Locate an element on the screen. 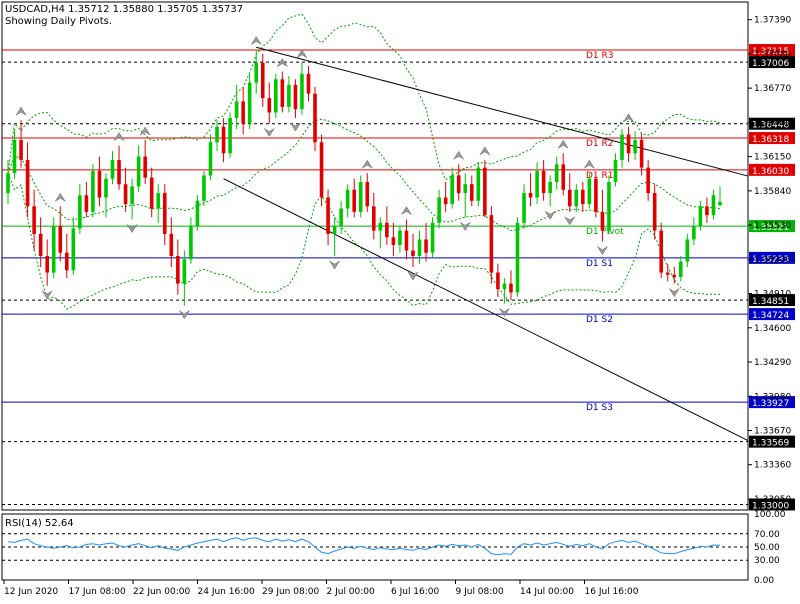 This screenshot has height=604, width=800. rsi-panel: 100.00 70.00 50.00 30.00 0.00 is located at coordinates (394, 548).